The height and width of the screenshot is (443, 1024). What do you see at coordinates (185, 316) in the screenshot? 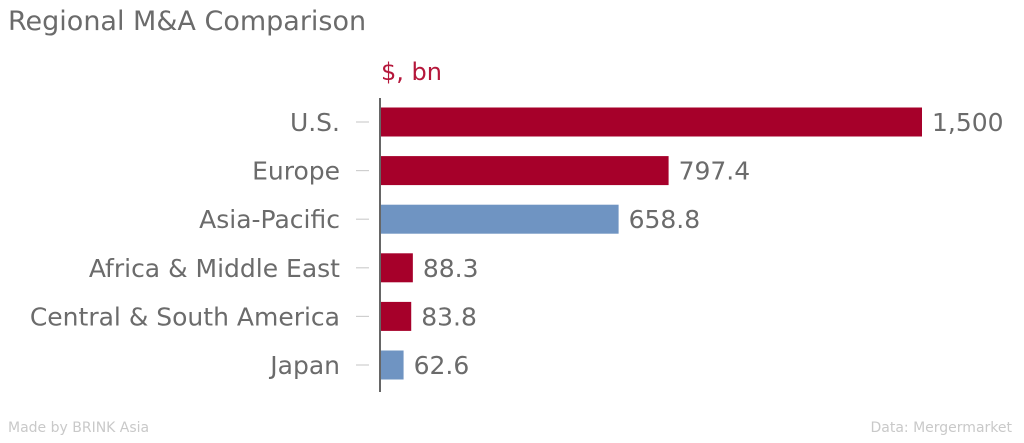
I see `category-label: Central & South America` at bounding box center [185, 316].